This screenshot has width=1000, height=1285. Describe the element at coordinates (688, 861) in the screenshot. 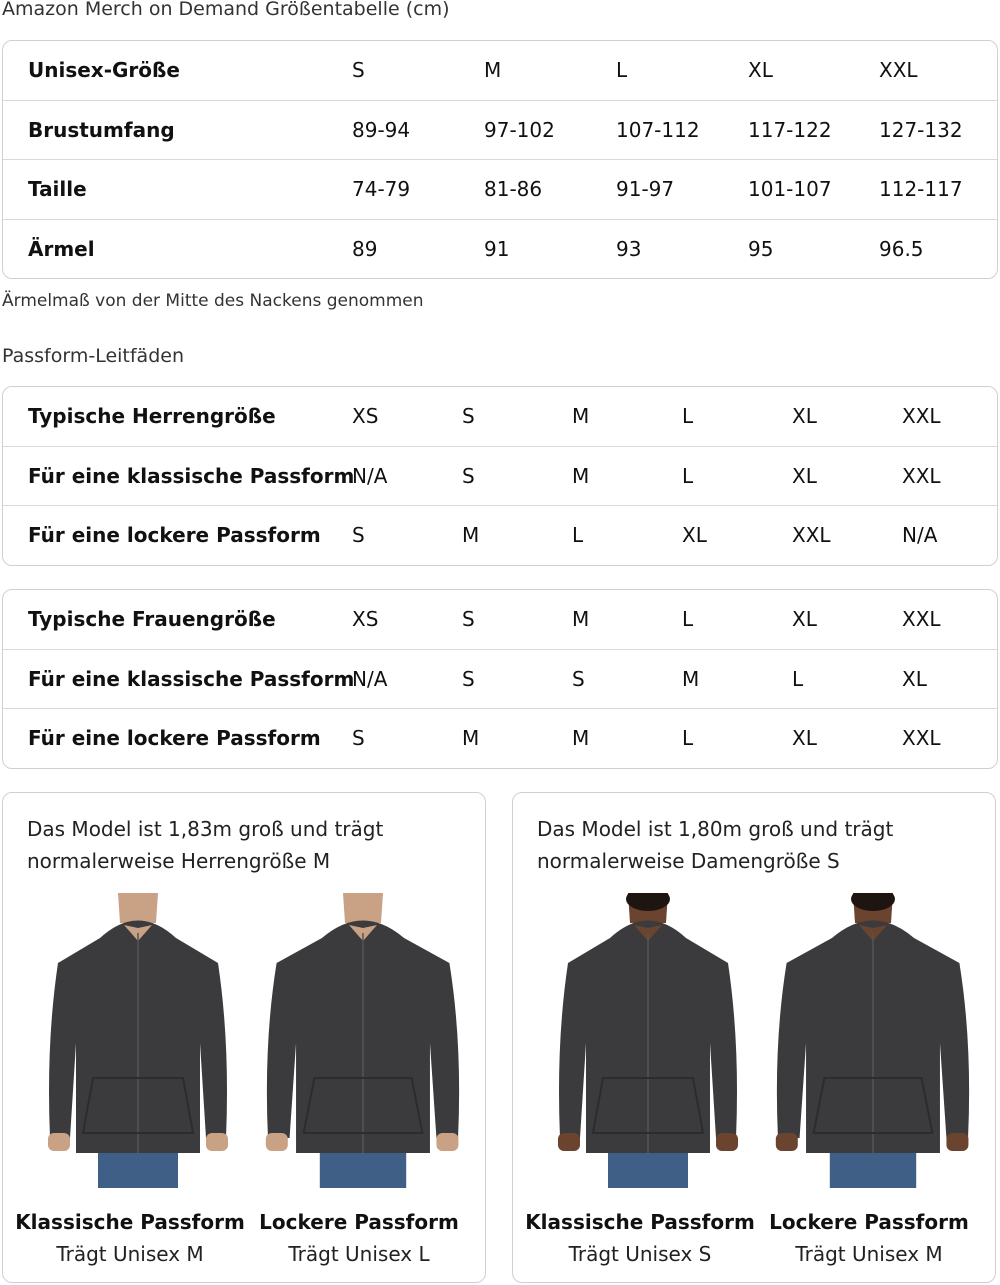

I see `model-intro-line2: normalerweise Damengröße S` at that location.